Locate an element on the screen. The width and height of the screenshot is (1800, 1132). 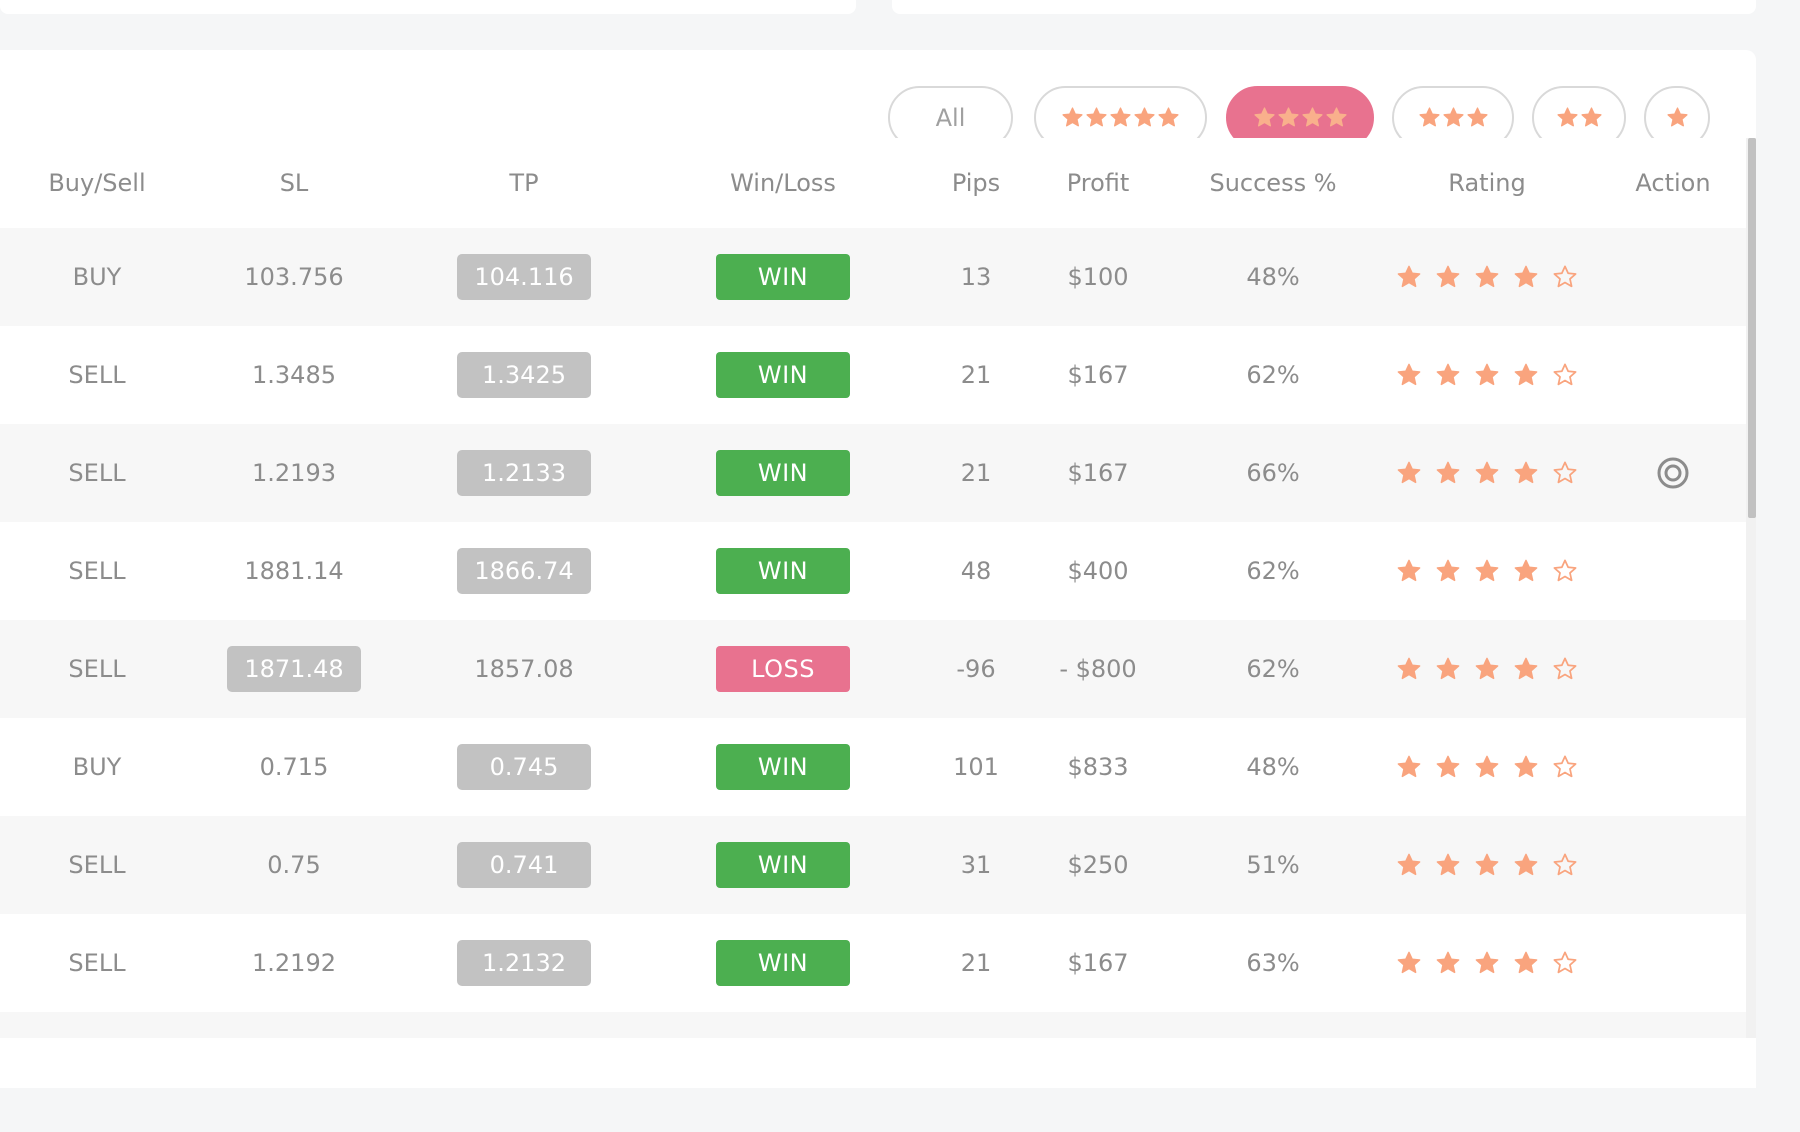
pips-value: 13 is located at coordinates (976, 277).